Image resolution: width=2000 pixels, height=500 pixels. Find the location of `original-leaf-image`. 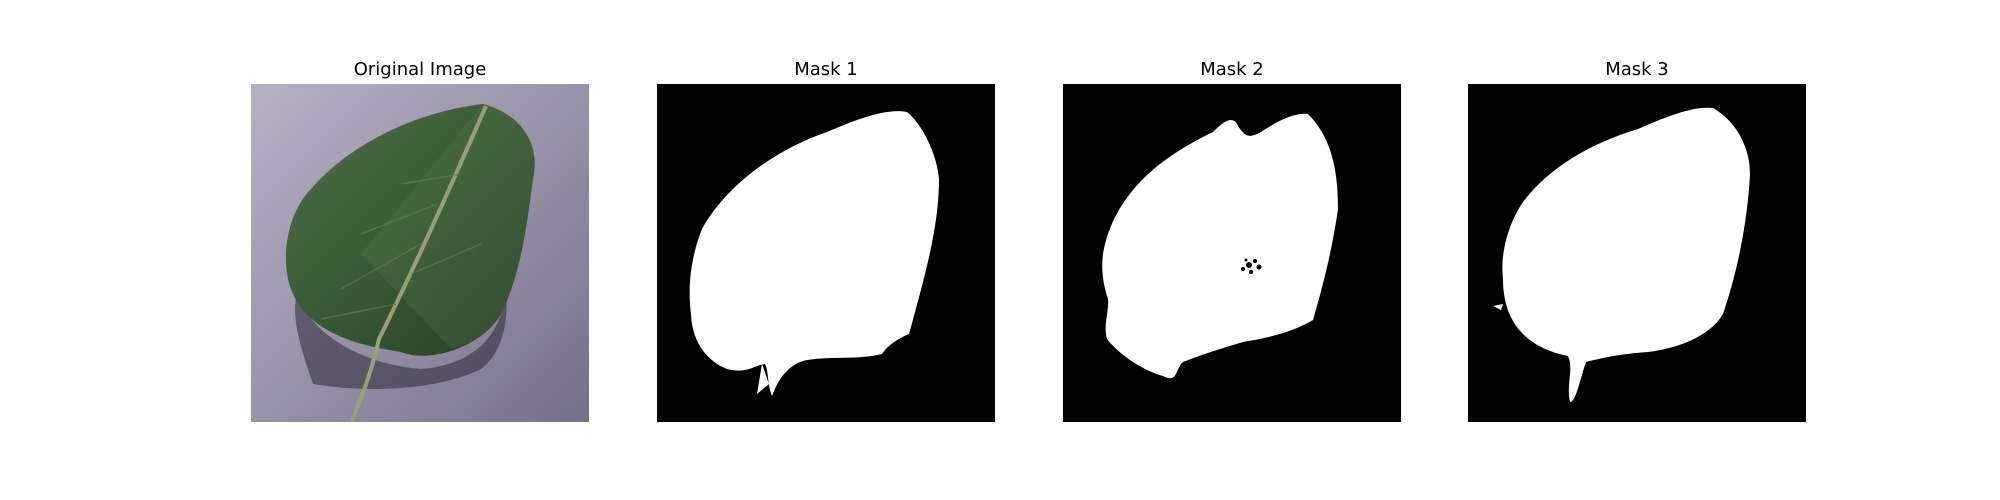

original-leaf-image is located at coordinates (420, 253).